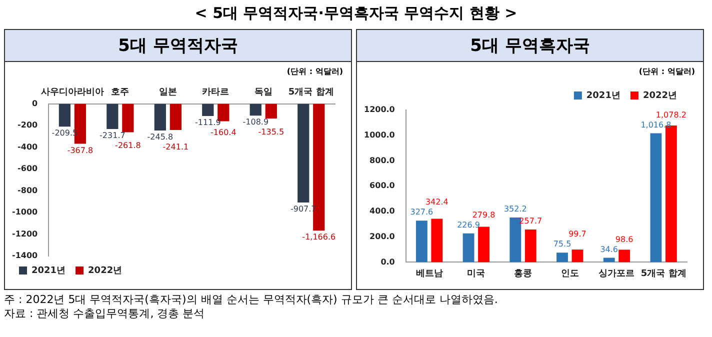 The width and height of the screenshot is (712, 337). What do you see at coordinates (271, 132) in the screenshot?
I see `data-label: -135.5` at bounding box center [271, 132].